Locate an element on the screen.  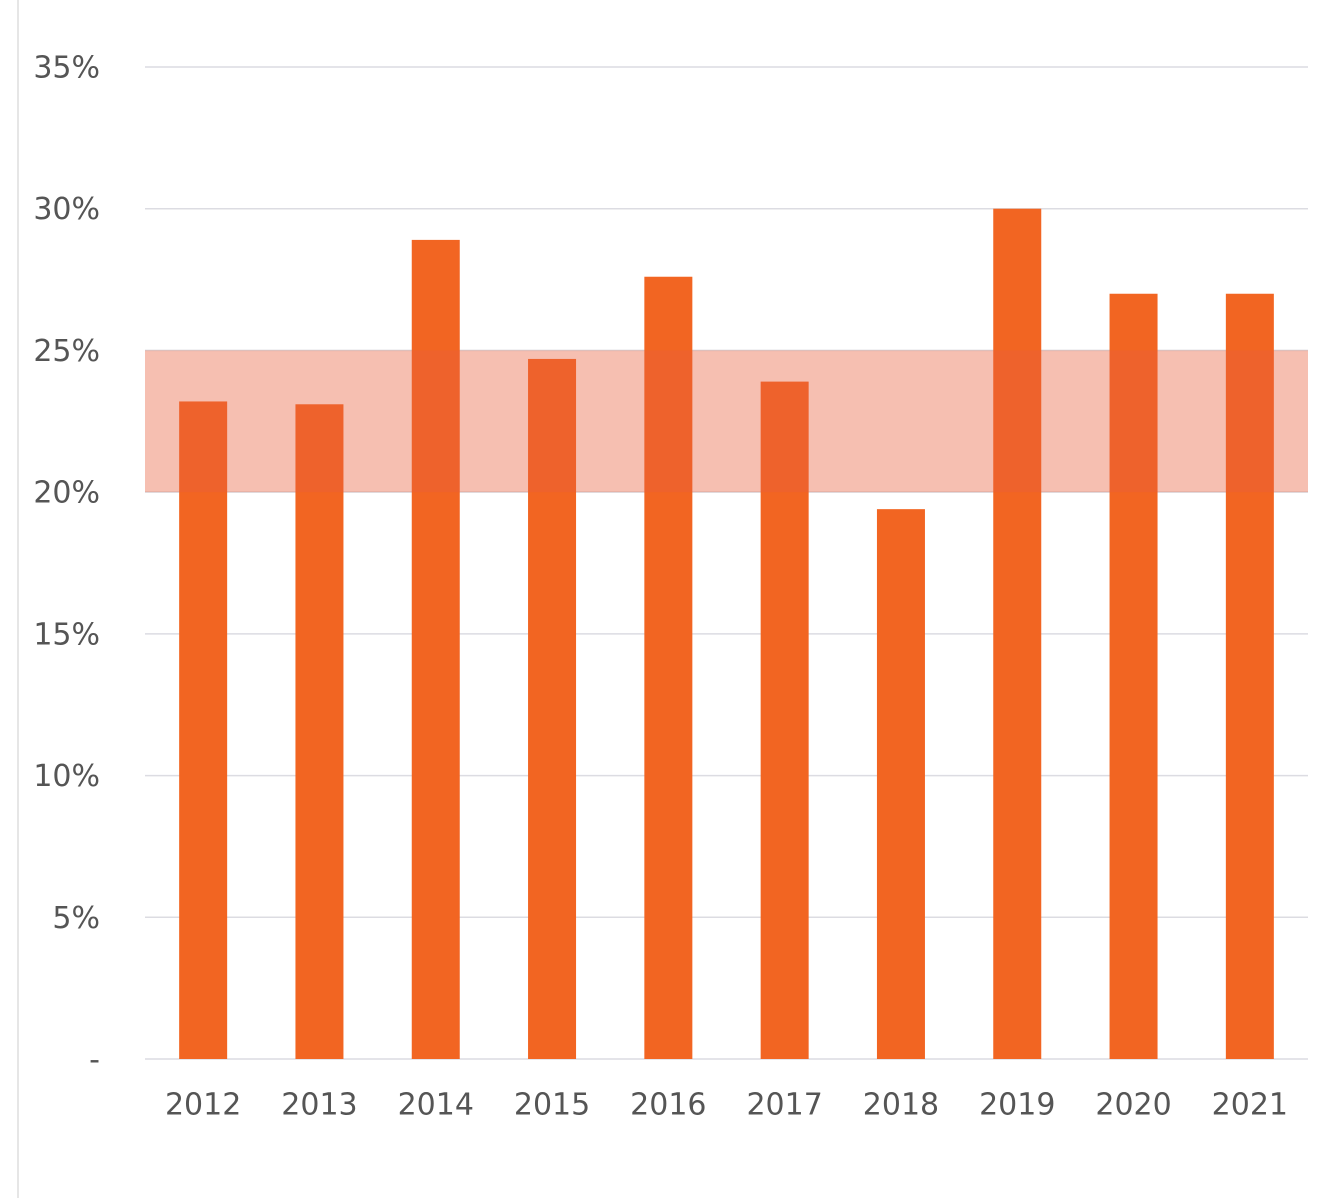
x-tick-label: 2013 is located at coordinates (319, 1105).